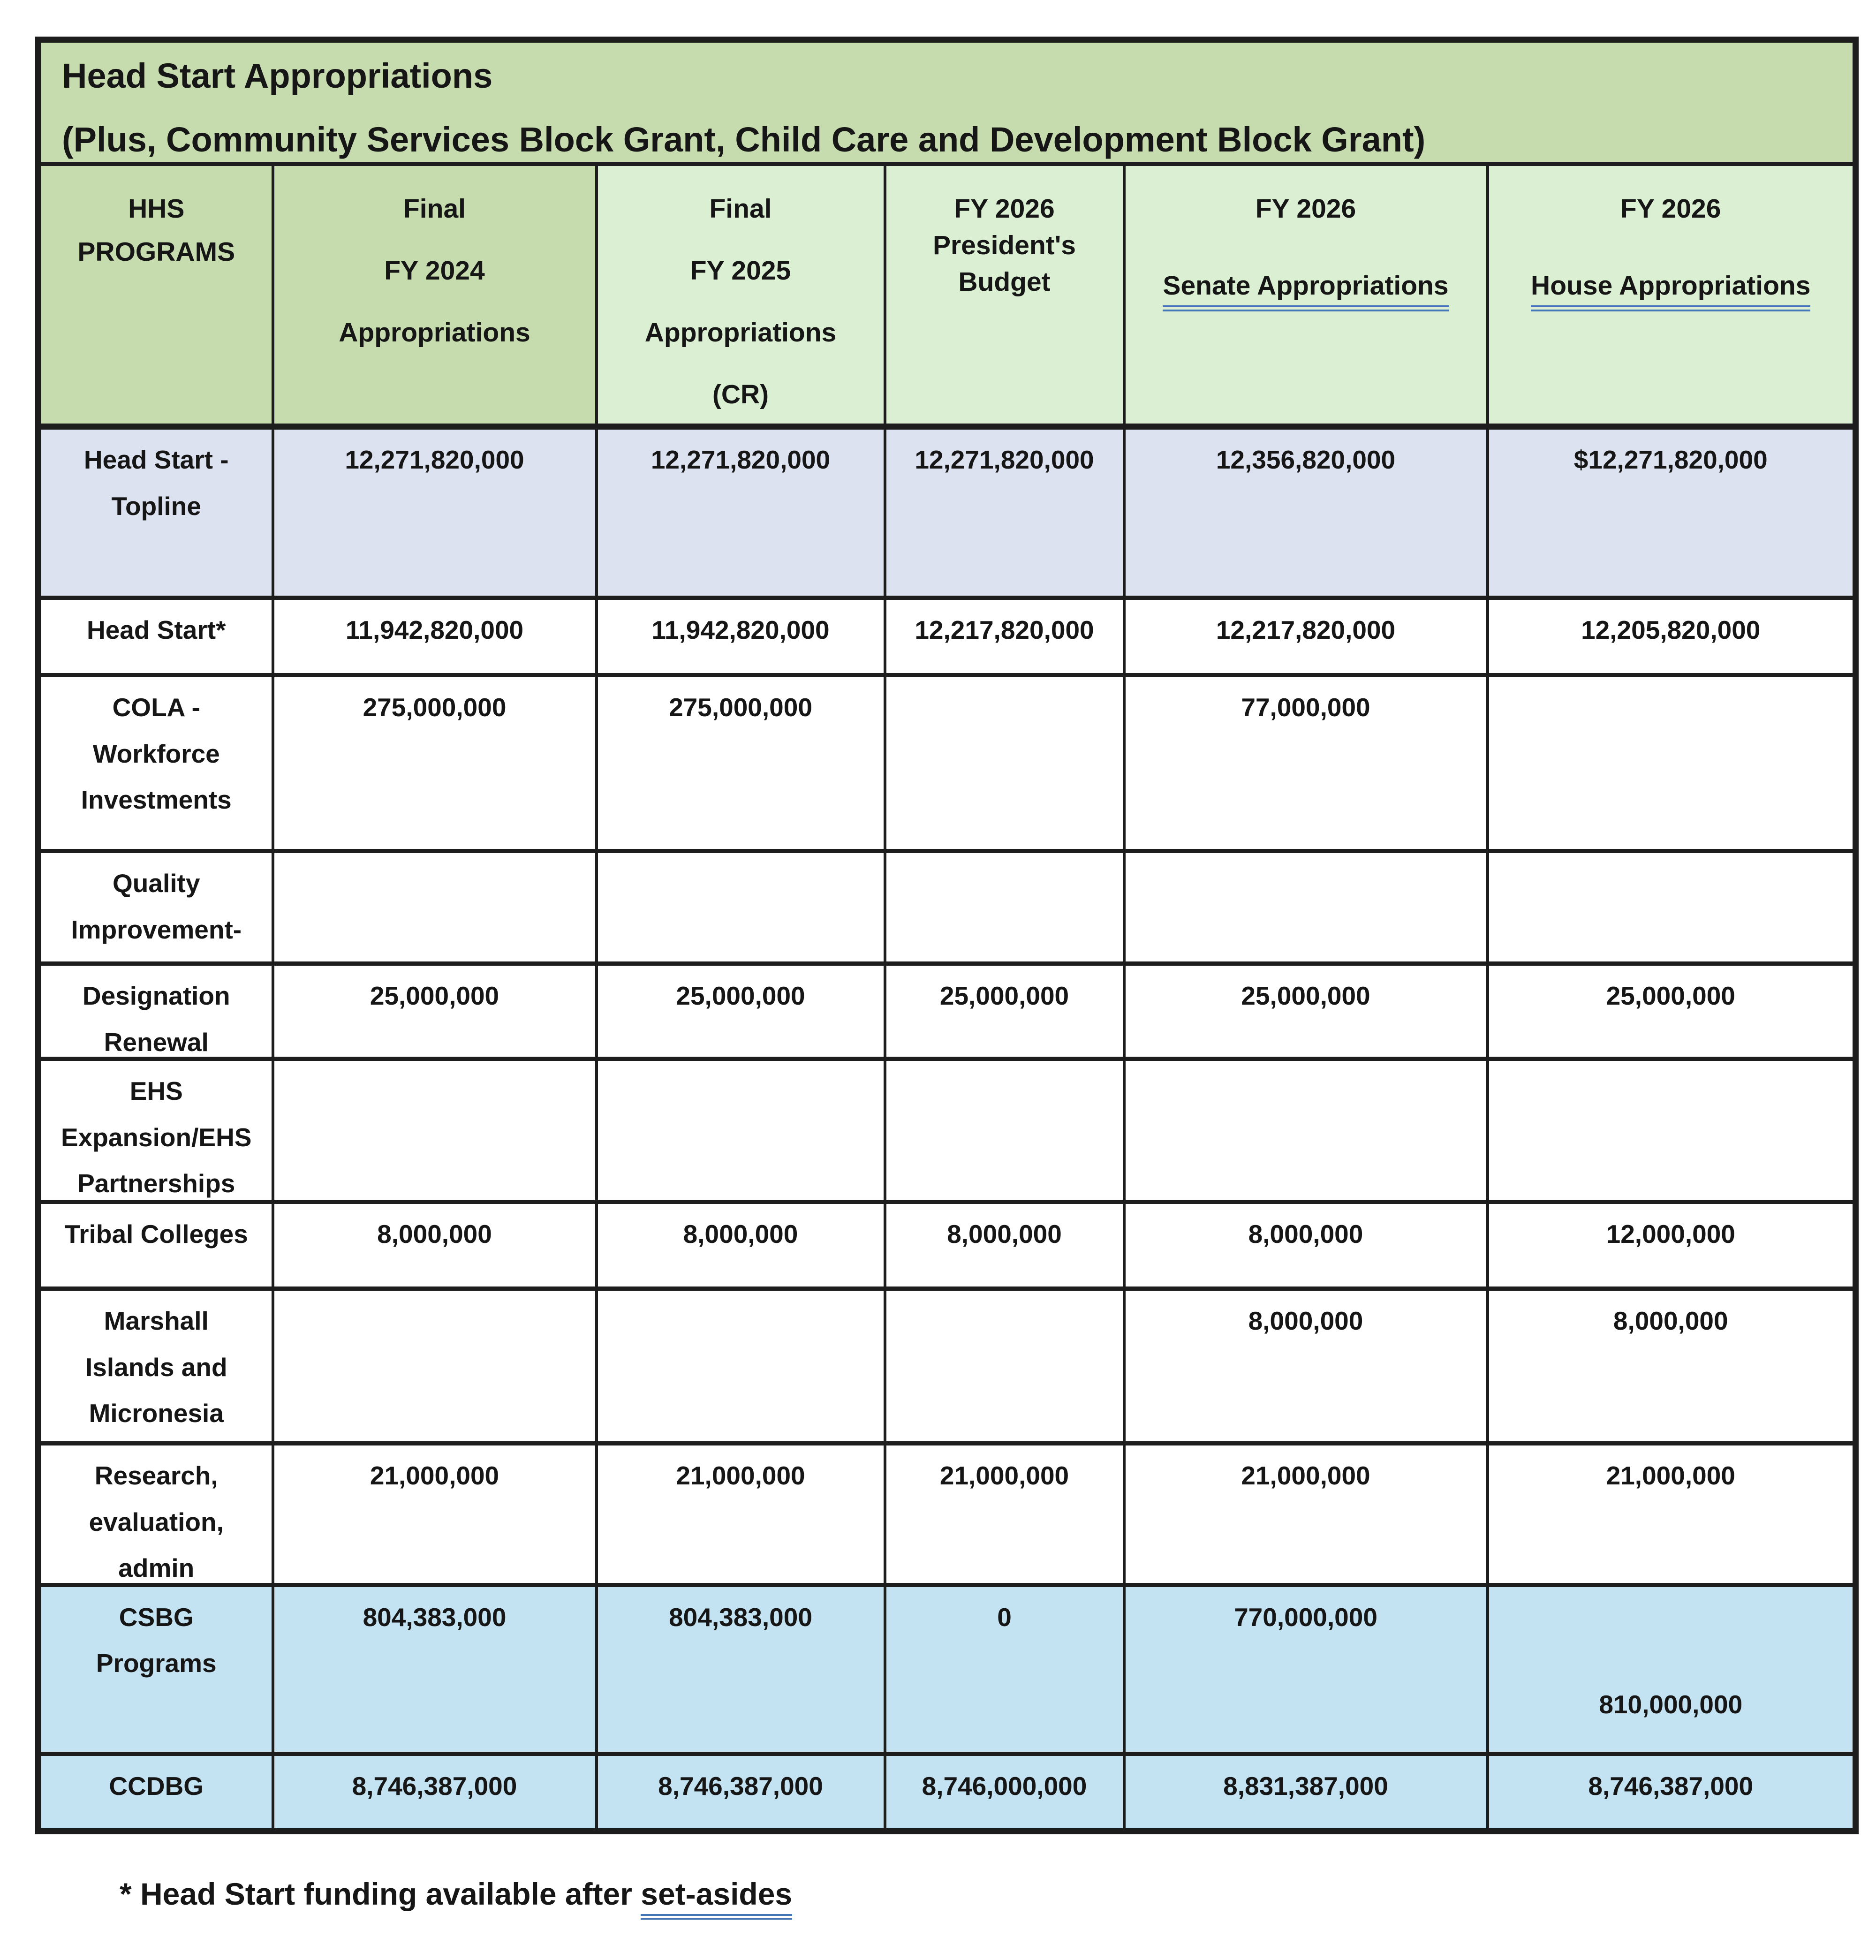 The image size is (1876, 1960). What do you see at coordinates (434, 636) in the screenshot?
I see `value-cell-r1-c0: 11,942,820,000` at bounding box center [434, 636].